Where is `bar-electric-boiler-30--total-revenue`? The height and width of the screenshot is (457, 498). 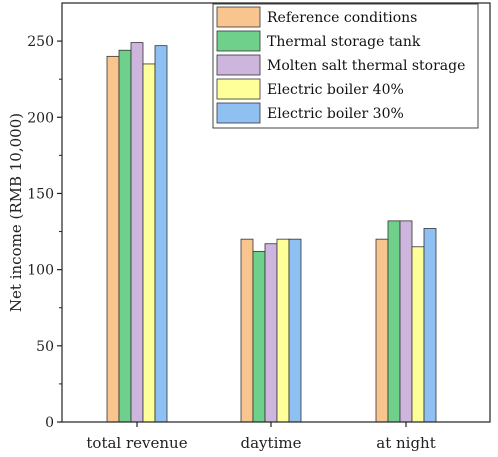
bar-electric-boiler-30--total-revenue is located at coordinates (161, 234).